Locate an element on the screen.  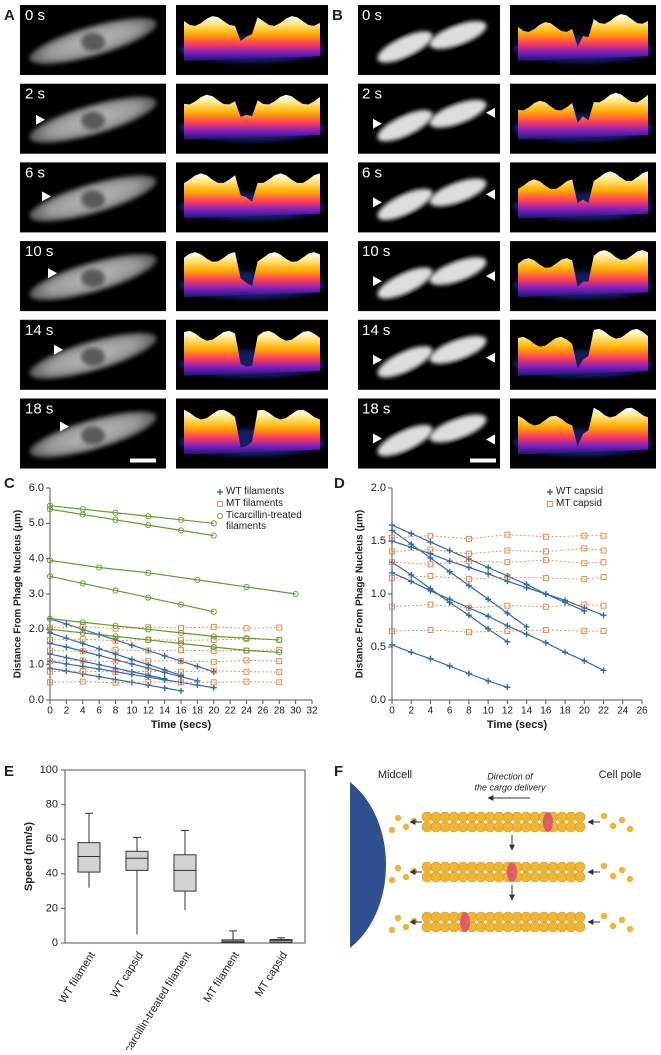
legend-label: MT capsid is located at coordinates (579, 503).